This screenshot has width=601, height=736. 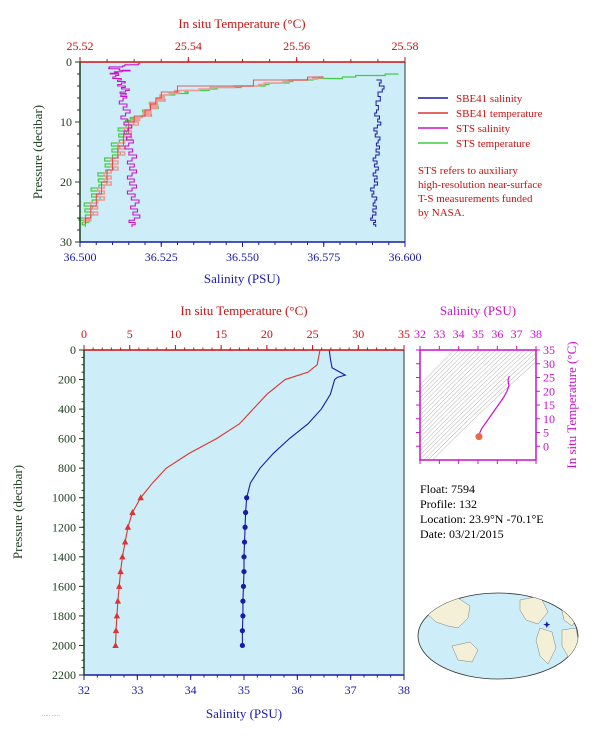 What do you see at coordinates (17, 512) in the screenshot?
I see `full-profile-left-axis-label: Pressure (decibar)` at bounding box center [17, 512].